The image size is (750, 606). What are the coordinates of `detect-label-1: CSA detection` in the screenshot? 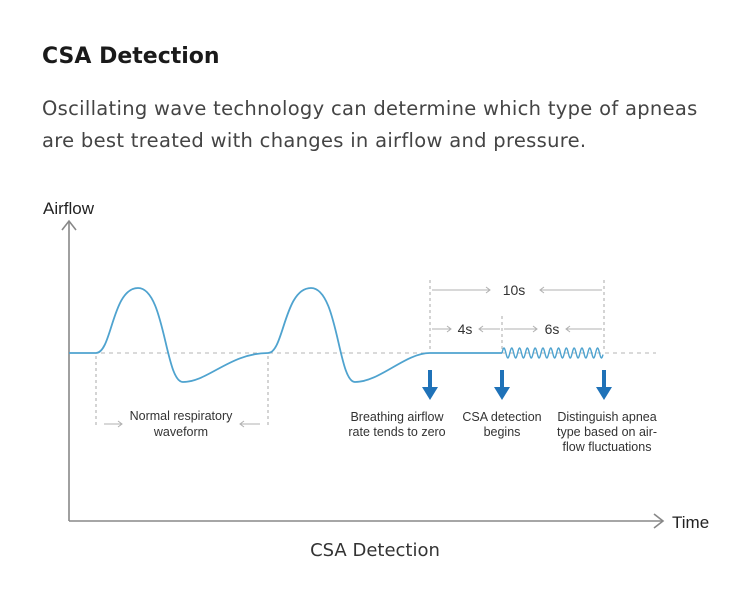 It's located at (501, 417).